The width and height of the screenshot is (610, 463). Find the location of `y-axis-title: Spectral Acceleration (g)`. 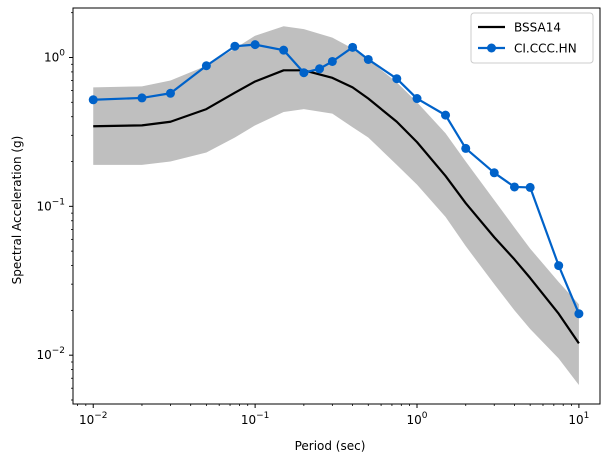

y-axis-title: Spectral Acceleration (g) is located at coordinates (17, 210).